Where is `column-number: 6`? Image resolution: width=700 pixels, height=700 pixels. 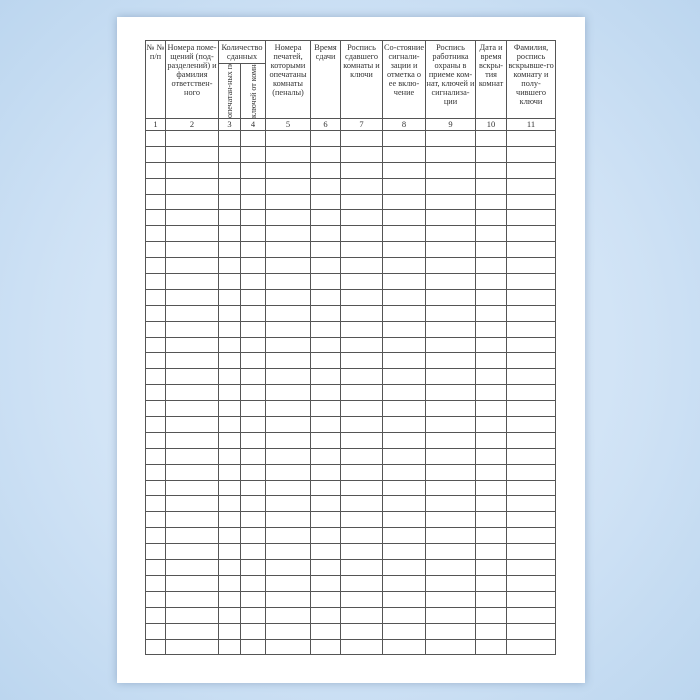 column-number: 6 is located at coordinates (326, 124).